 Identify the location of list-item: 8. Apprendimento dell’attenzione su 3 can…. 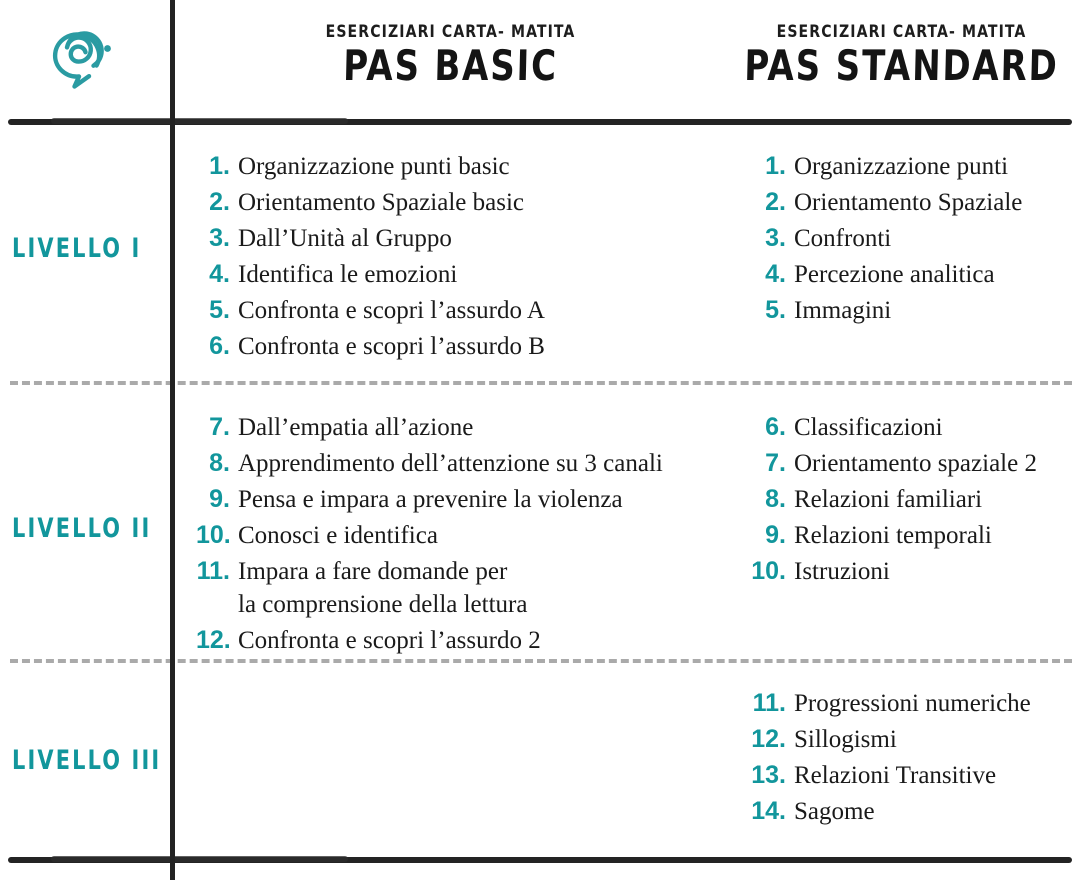
(456, 463).